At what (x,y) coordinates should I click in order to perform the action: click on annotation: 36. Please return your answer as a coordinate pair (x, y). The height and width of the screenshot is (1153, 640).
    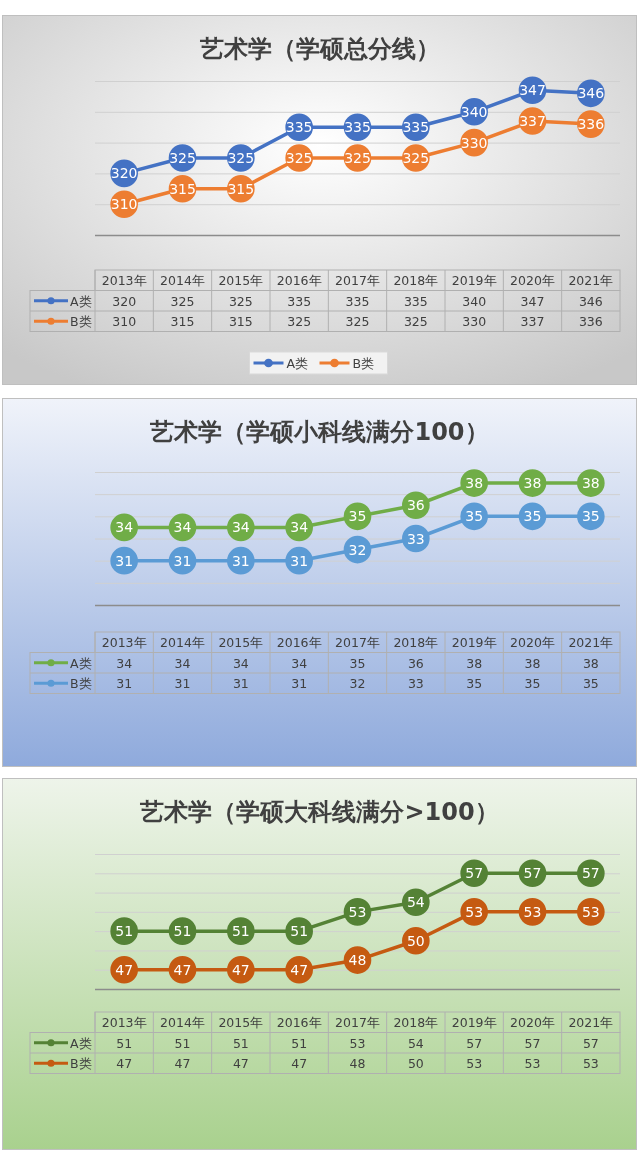
    Looking at the image, I should click on (415, 505).